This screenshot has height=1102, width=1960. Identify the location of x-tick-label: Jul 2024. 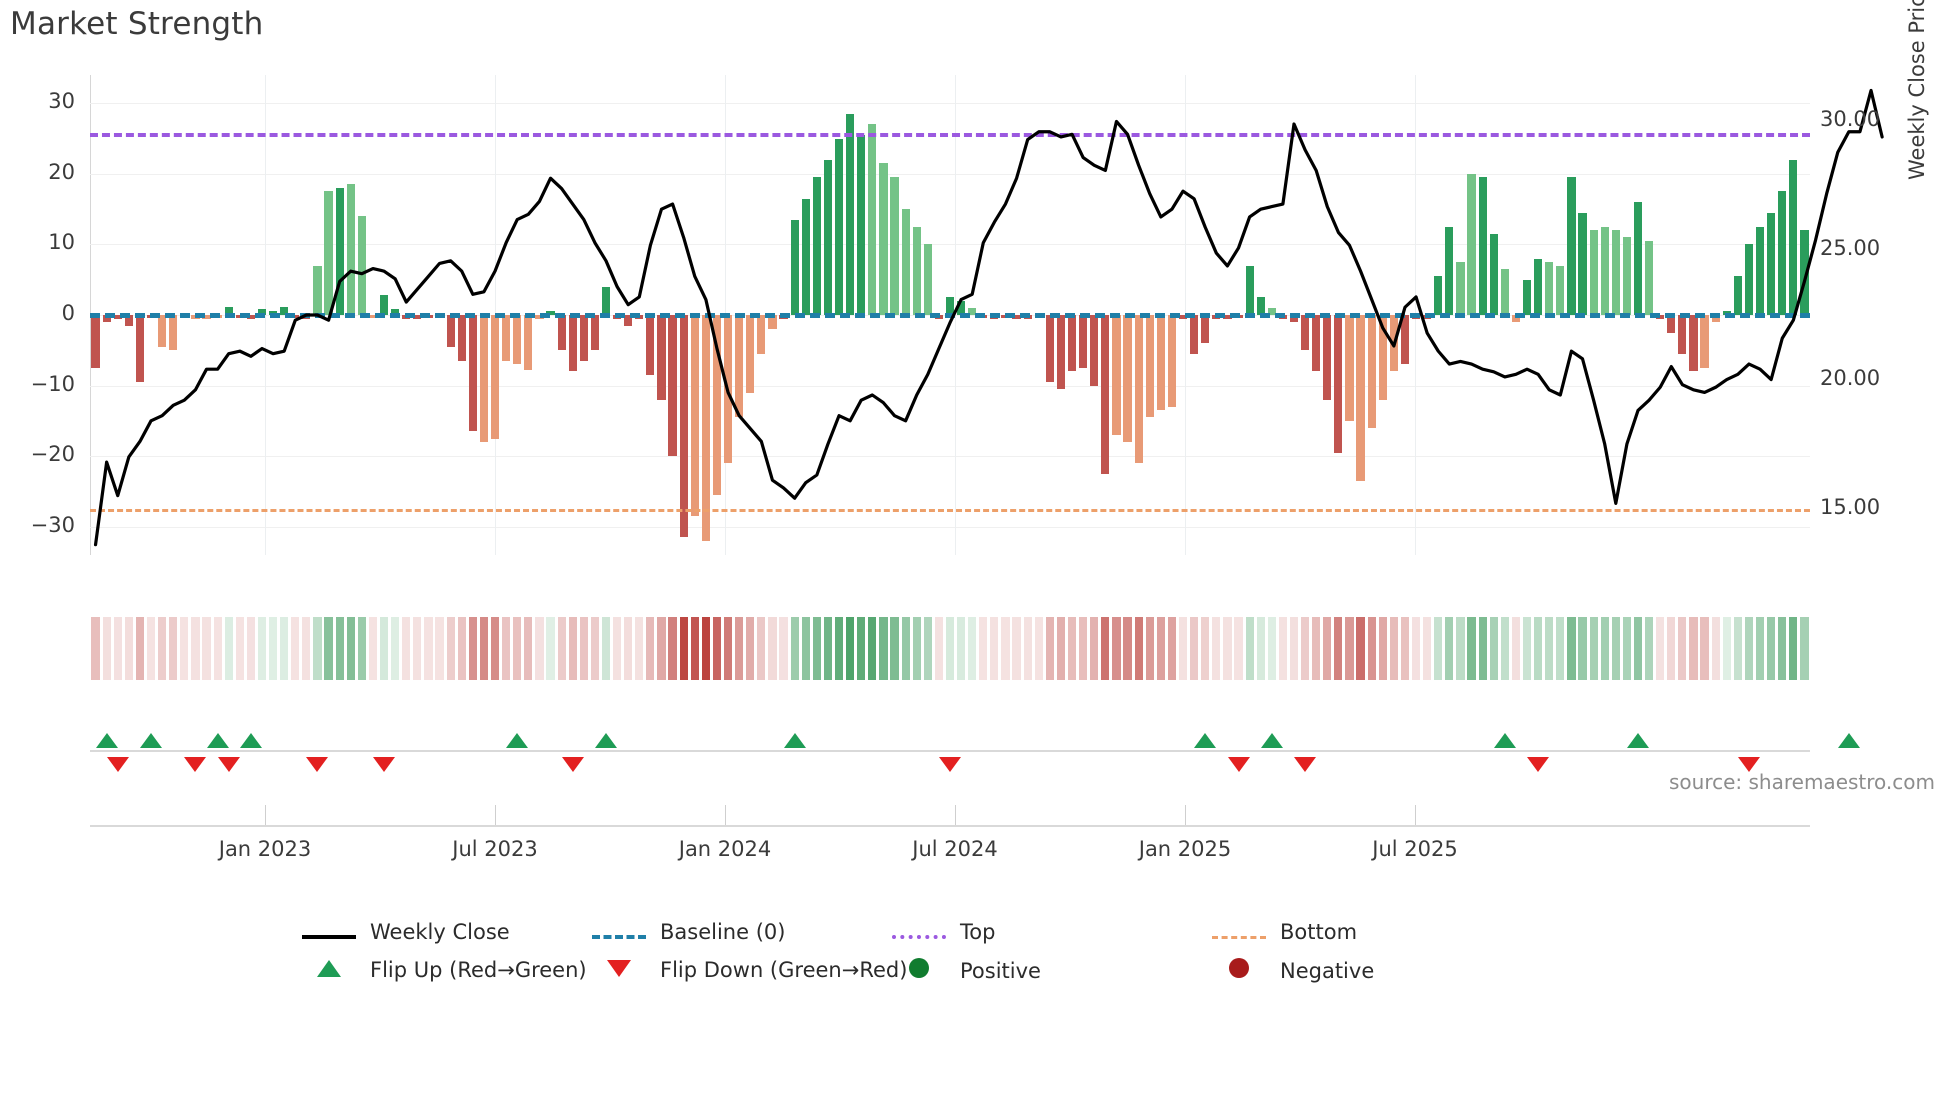
(955, 849).